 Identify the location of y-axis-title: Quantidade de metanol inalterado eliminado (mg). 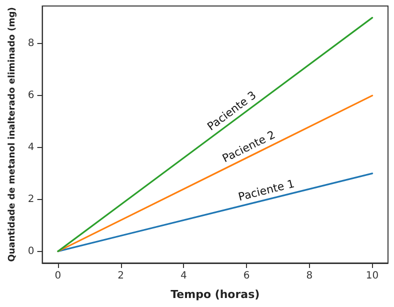
(13, 134).